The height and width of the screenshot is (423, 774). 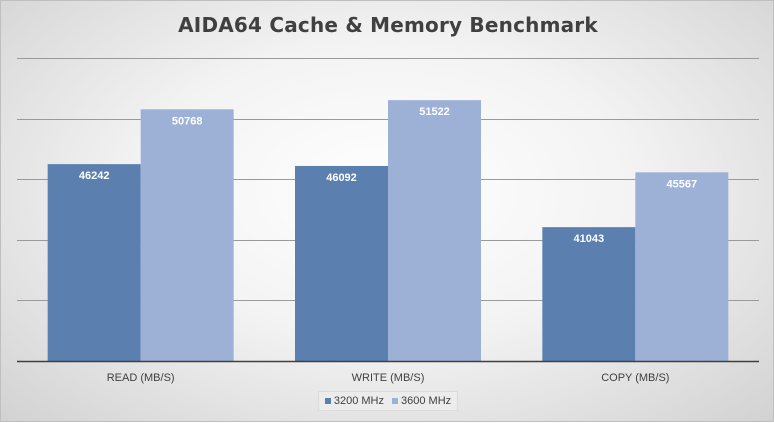 What do you see at coordinates (187, 121) in the screenshot?
I see `data-label: 50768` at bounding box center [187, 121].